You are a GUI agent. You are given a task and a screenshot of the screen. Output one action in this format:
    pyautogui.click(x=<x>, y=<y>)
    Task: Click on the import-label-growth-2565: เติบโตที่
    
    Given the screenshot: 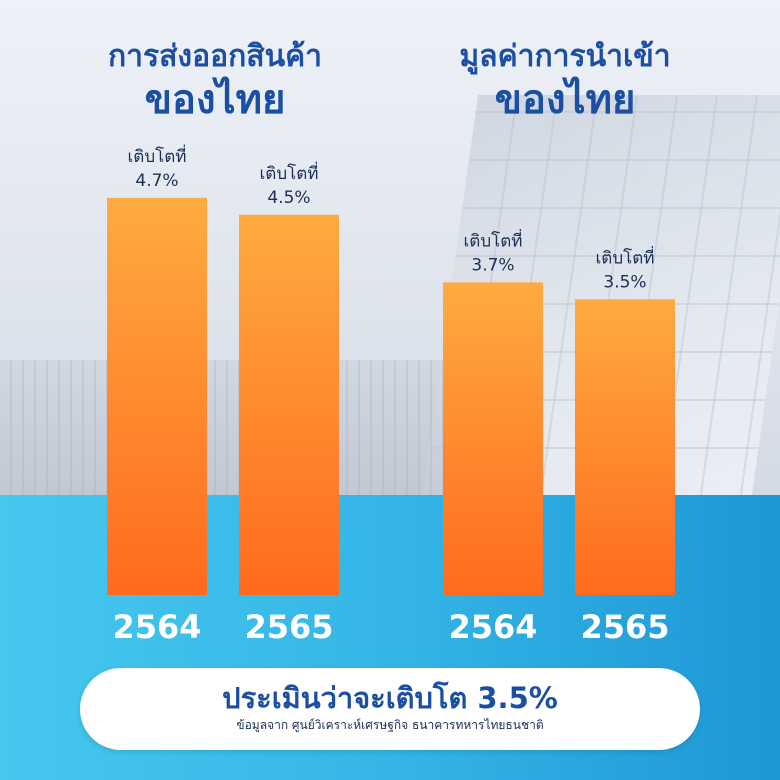 What is the action you would take?
    pyautogui.click(x=624, y=256)
    